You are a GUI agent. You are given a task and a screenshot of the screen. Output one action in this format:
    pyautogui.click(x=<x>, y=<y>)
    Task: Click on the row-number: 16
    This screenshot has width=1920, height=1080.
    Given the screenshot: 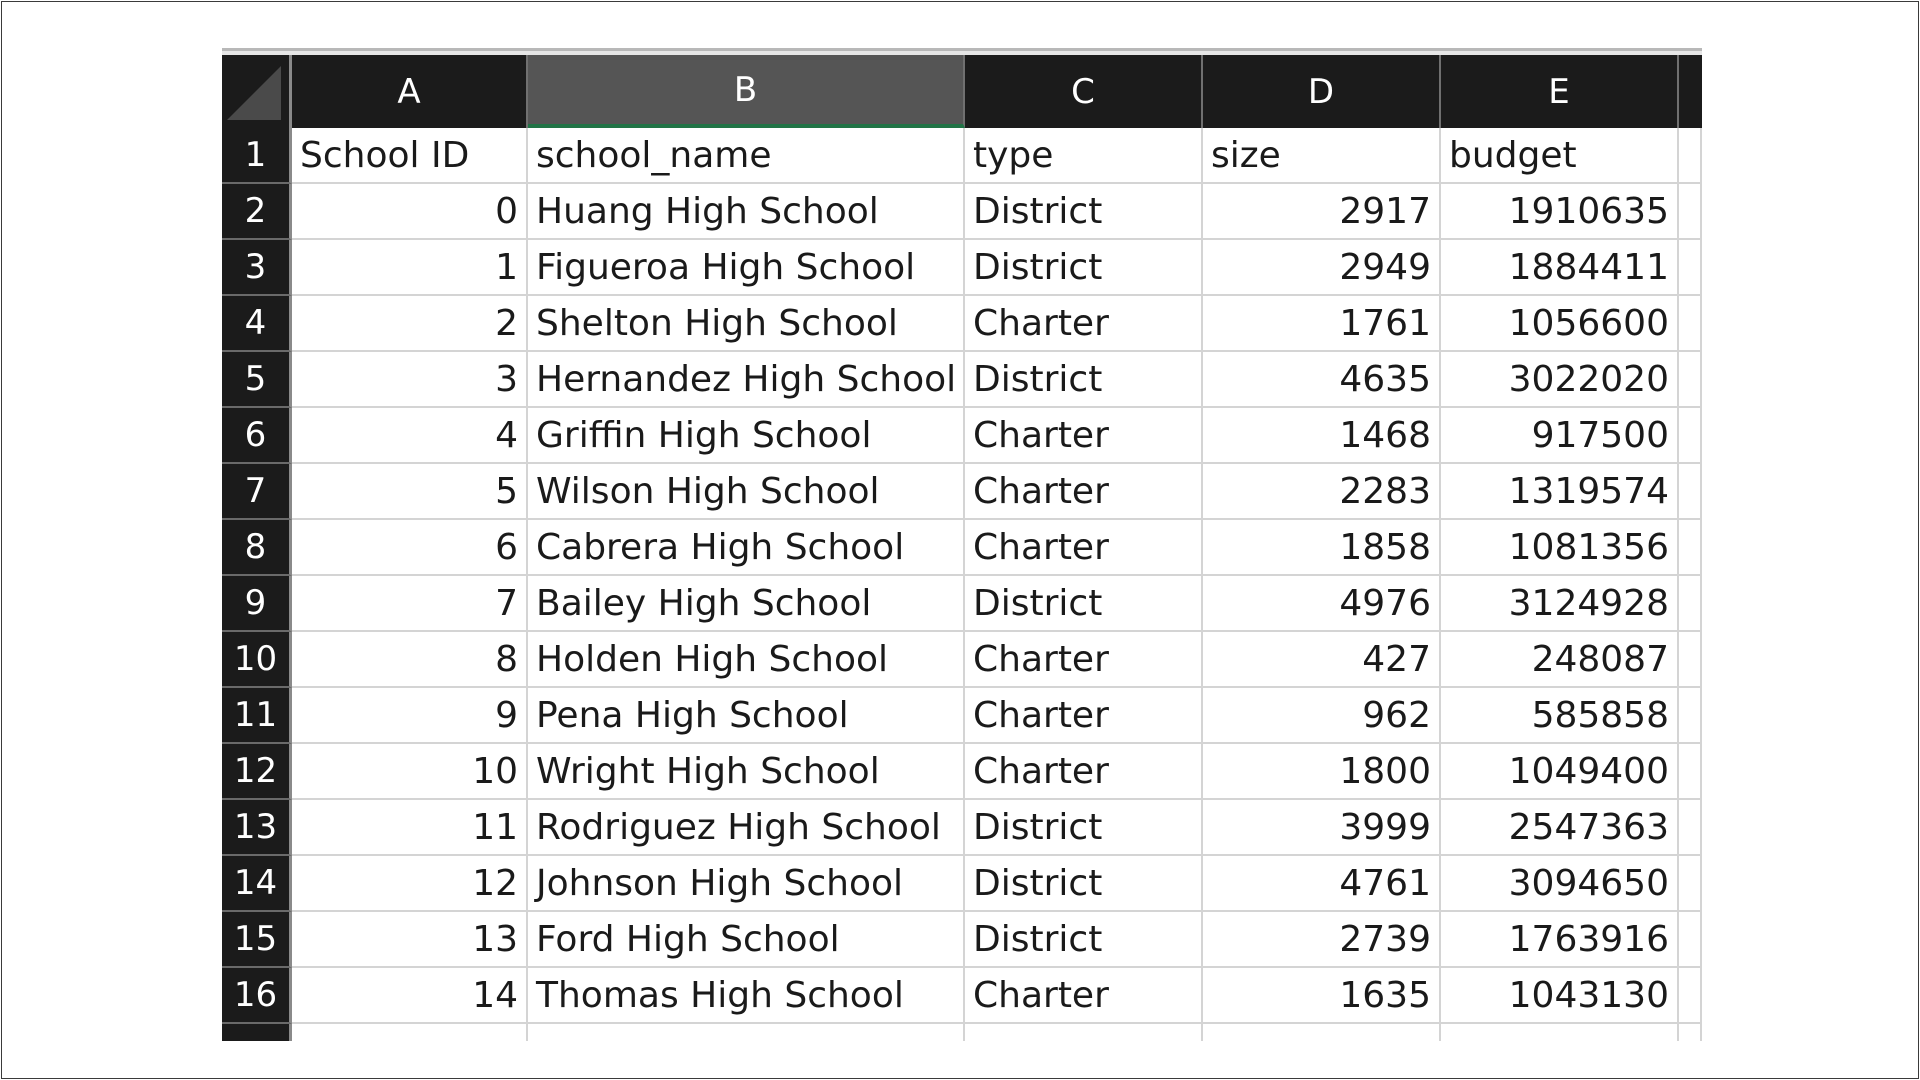 What is the action you would take?
    pyautogui.click(x=257, y=996)
    